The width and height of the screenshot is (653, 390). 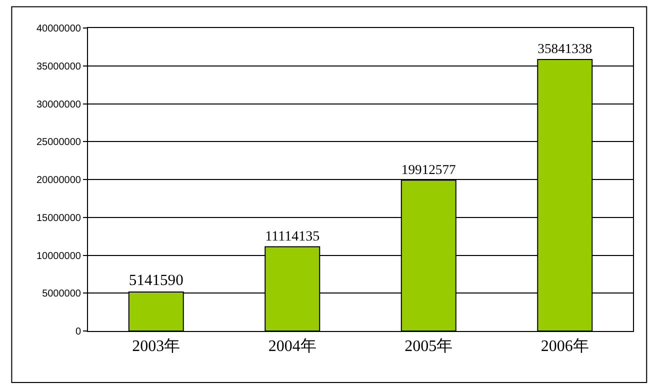 I want to click on y-tick-label: 30000000, so click(x=59, y=104).